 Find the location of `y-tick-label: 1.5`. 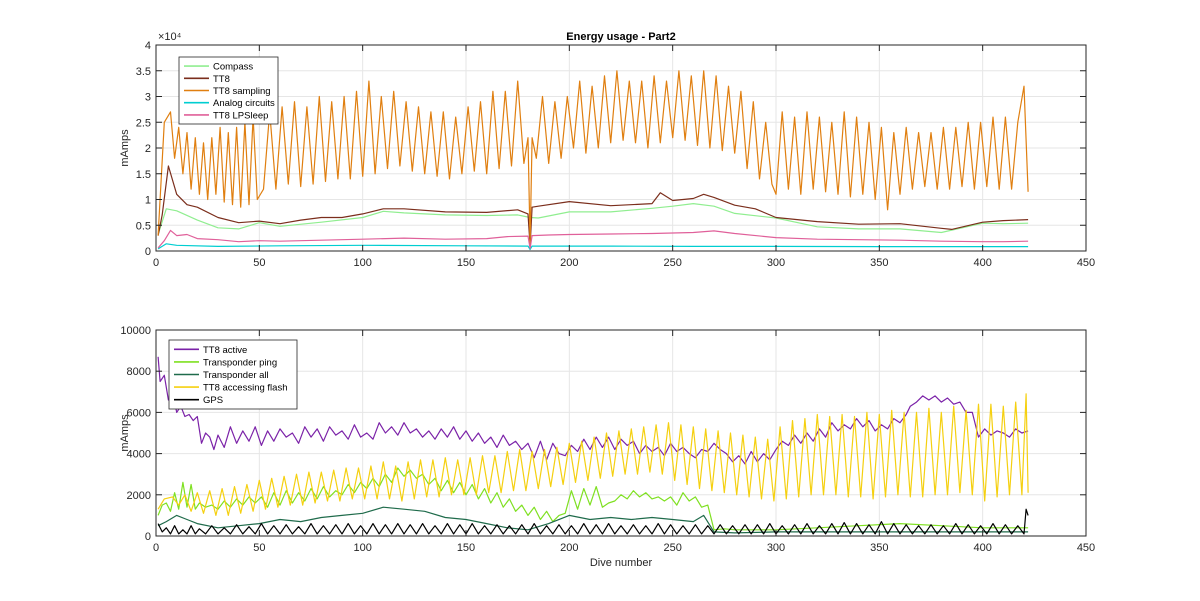

y-tick-label: 1.5 is located at coordinates (143, 175).